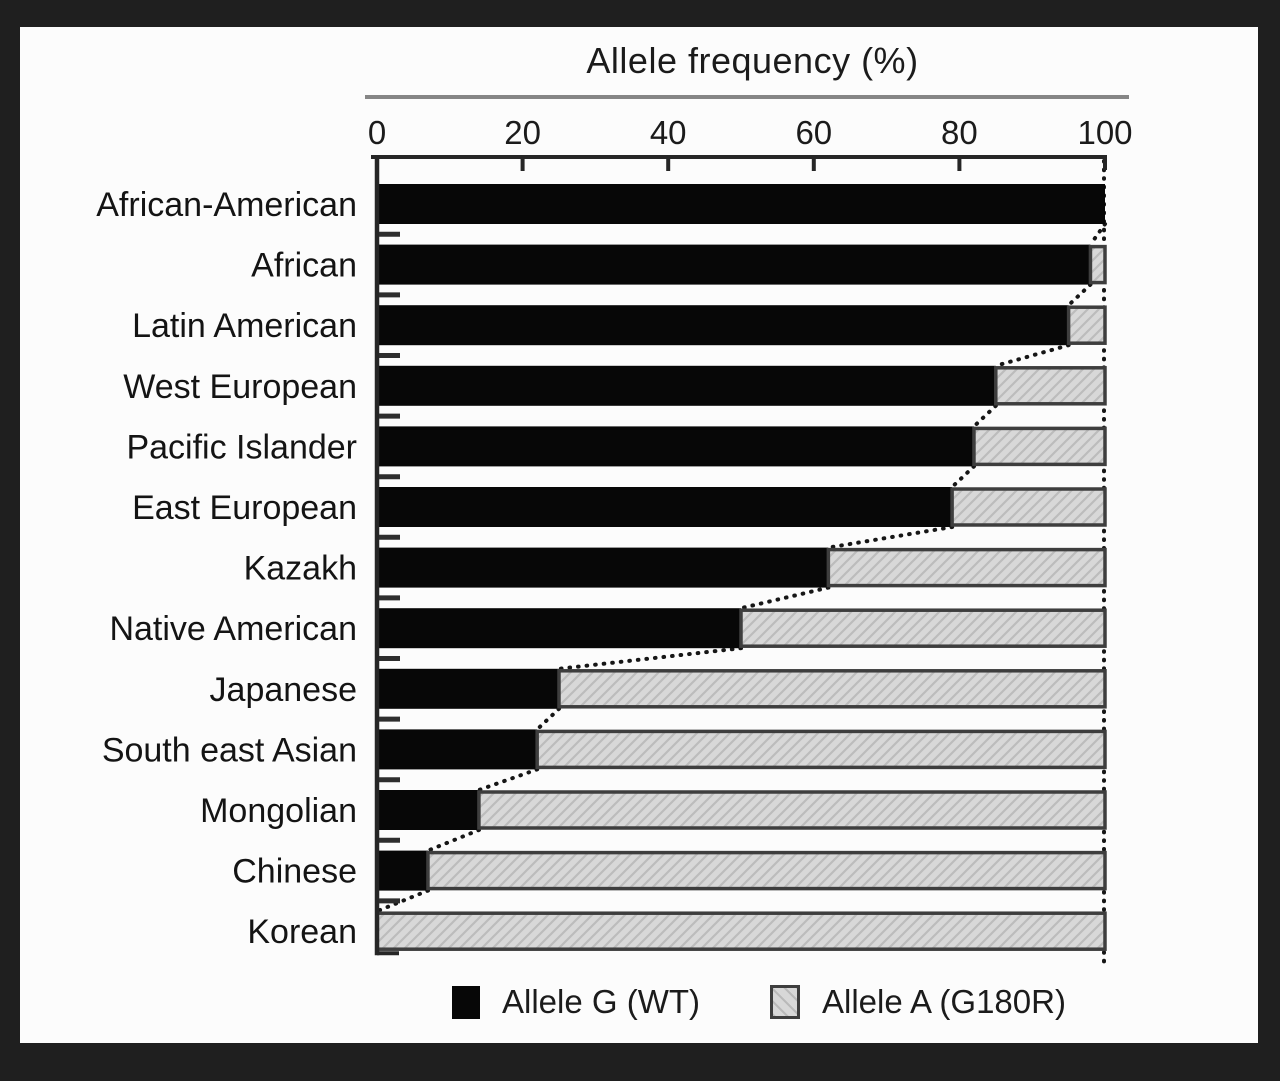 The width and height of the screenshot is (1280, 1081). I want to click on bar-allele-a-african, so click(1097, 264).